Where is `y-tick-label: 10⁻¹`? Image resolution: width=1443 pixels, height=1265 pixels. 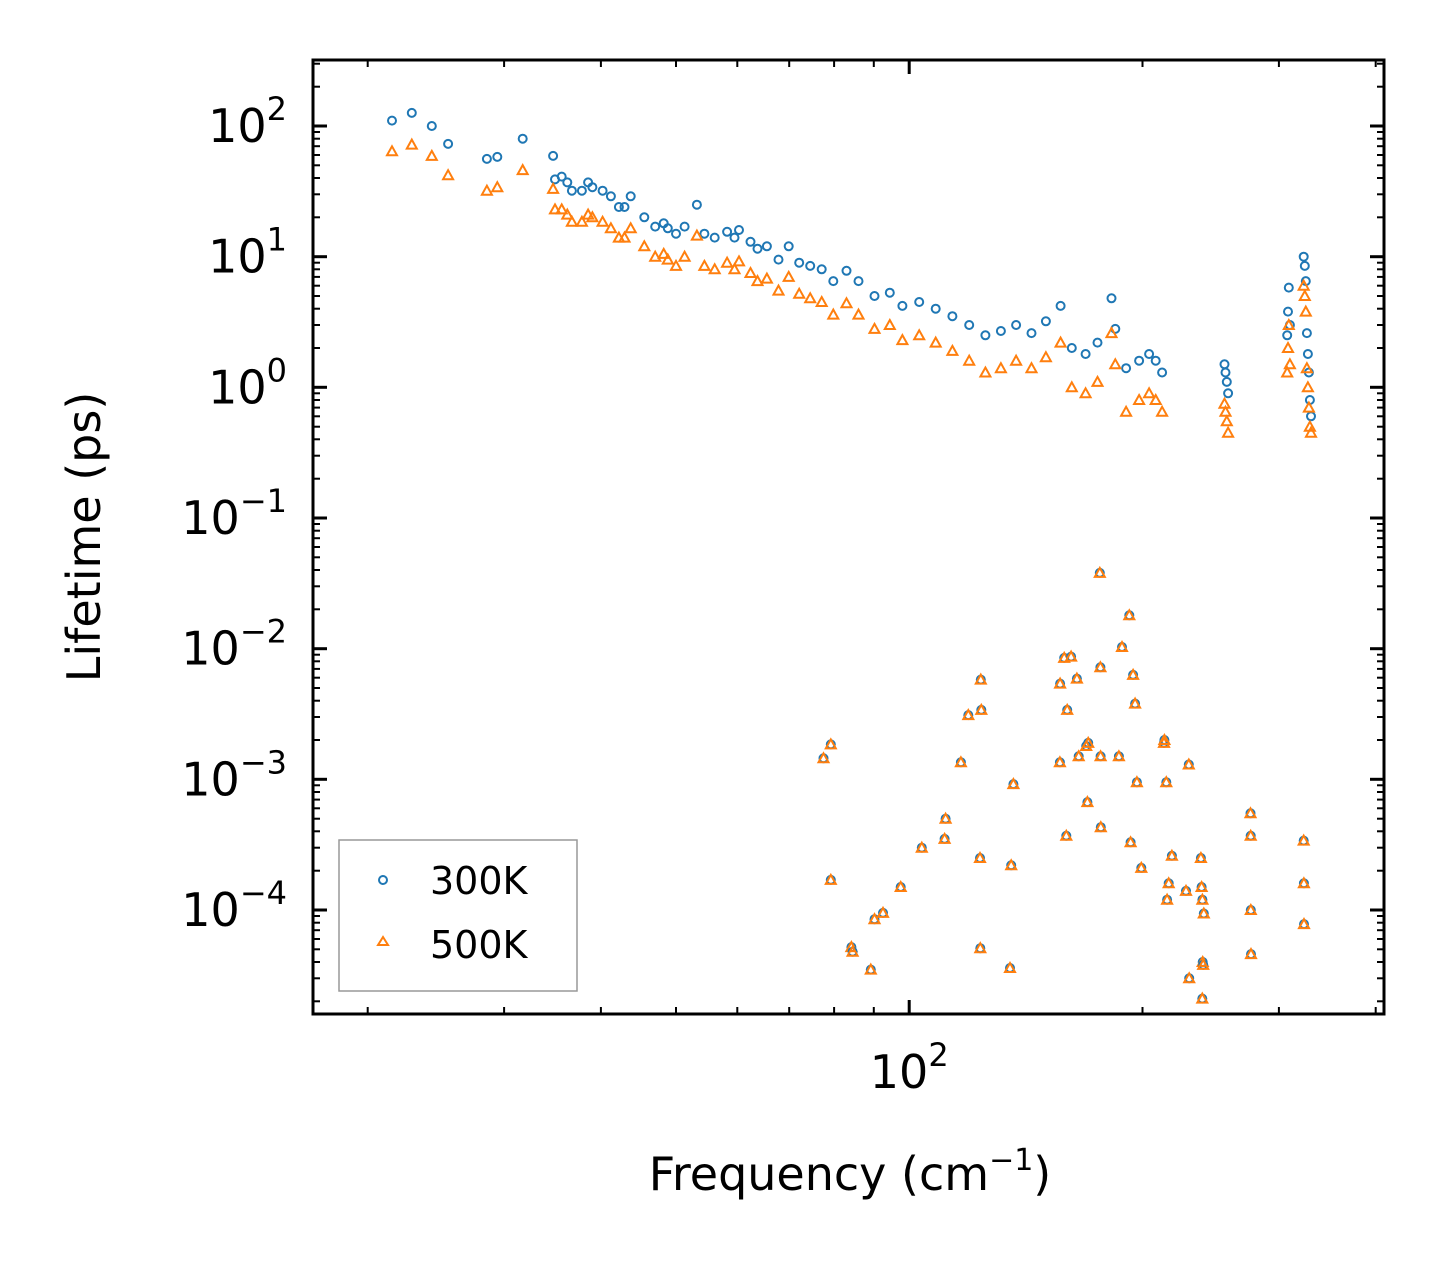
y-tick-label: 10⁻¹ is located at coordinates (234, 513).